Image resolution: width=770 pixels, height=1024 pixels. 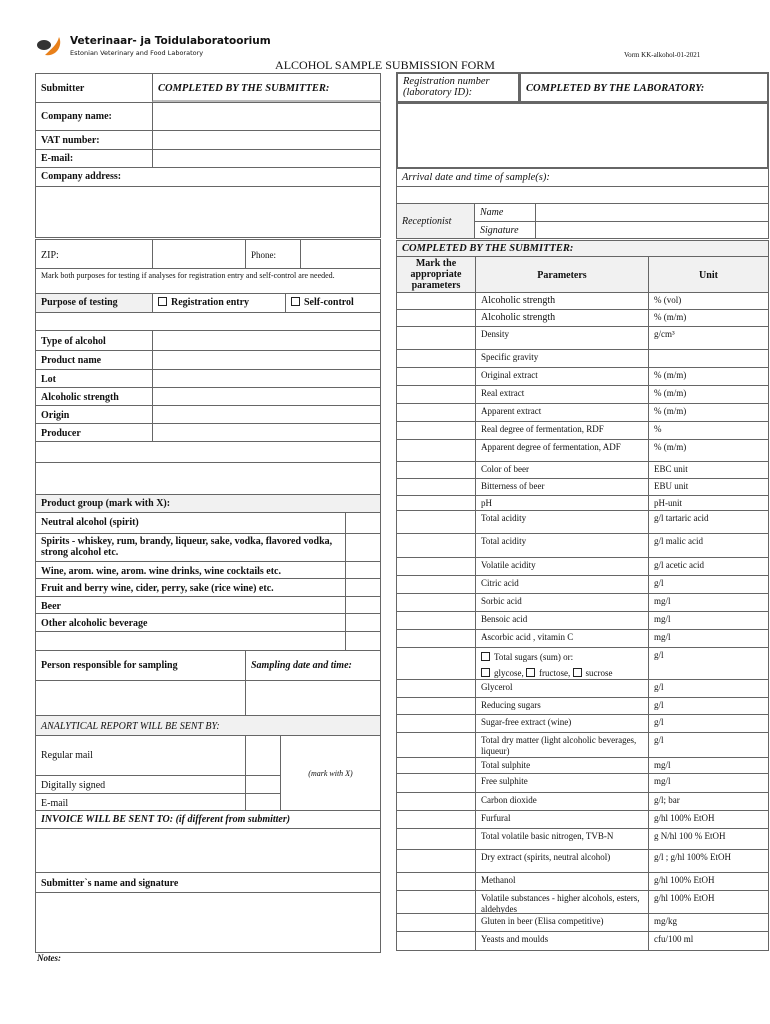 I want to click on parameter-unit: %, so click(x=708, y=430).